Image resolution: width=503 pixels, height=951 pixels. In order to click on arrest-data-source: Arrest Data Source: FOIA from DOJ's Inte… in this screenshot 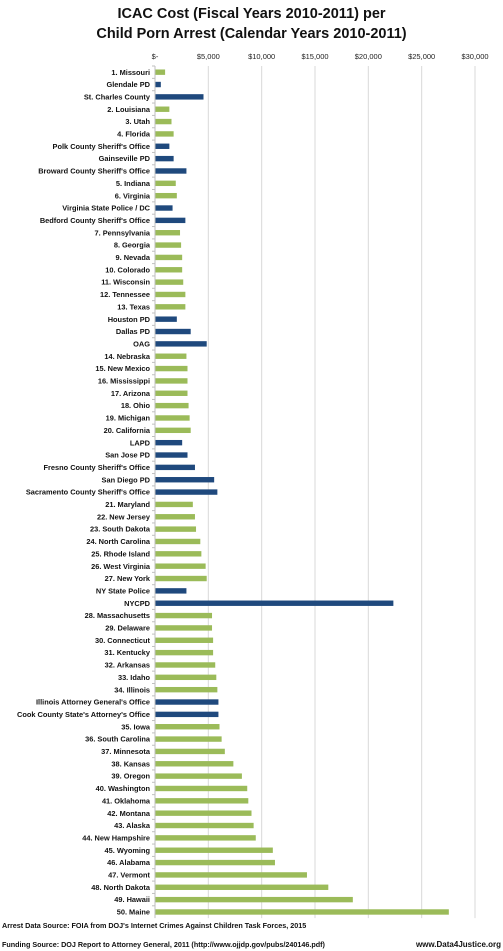, I will do `click(154, 925)`.